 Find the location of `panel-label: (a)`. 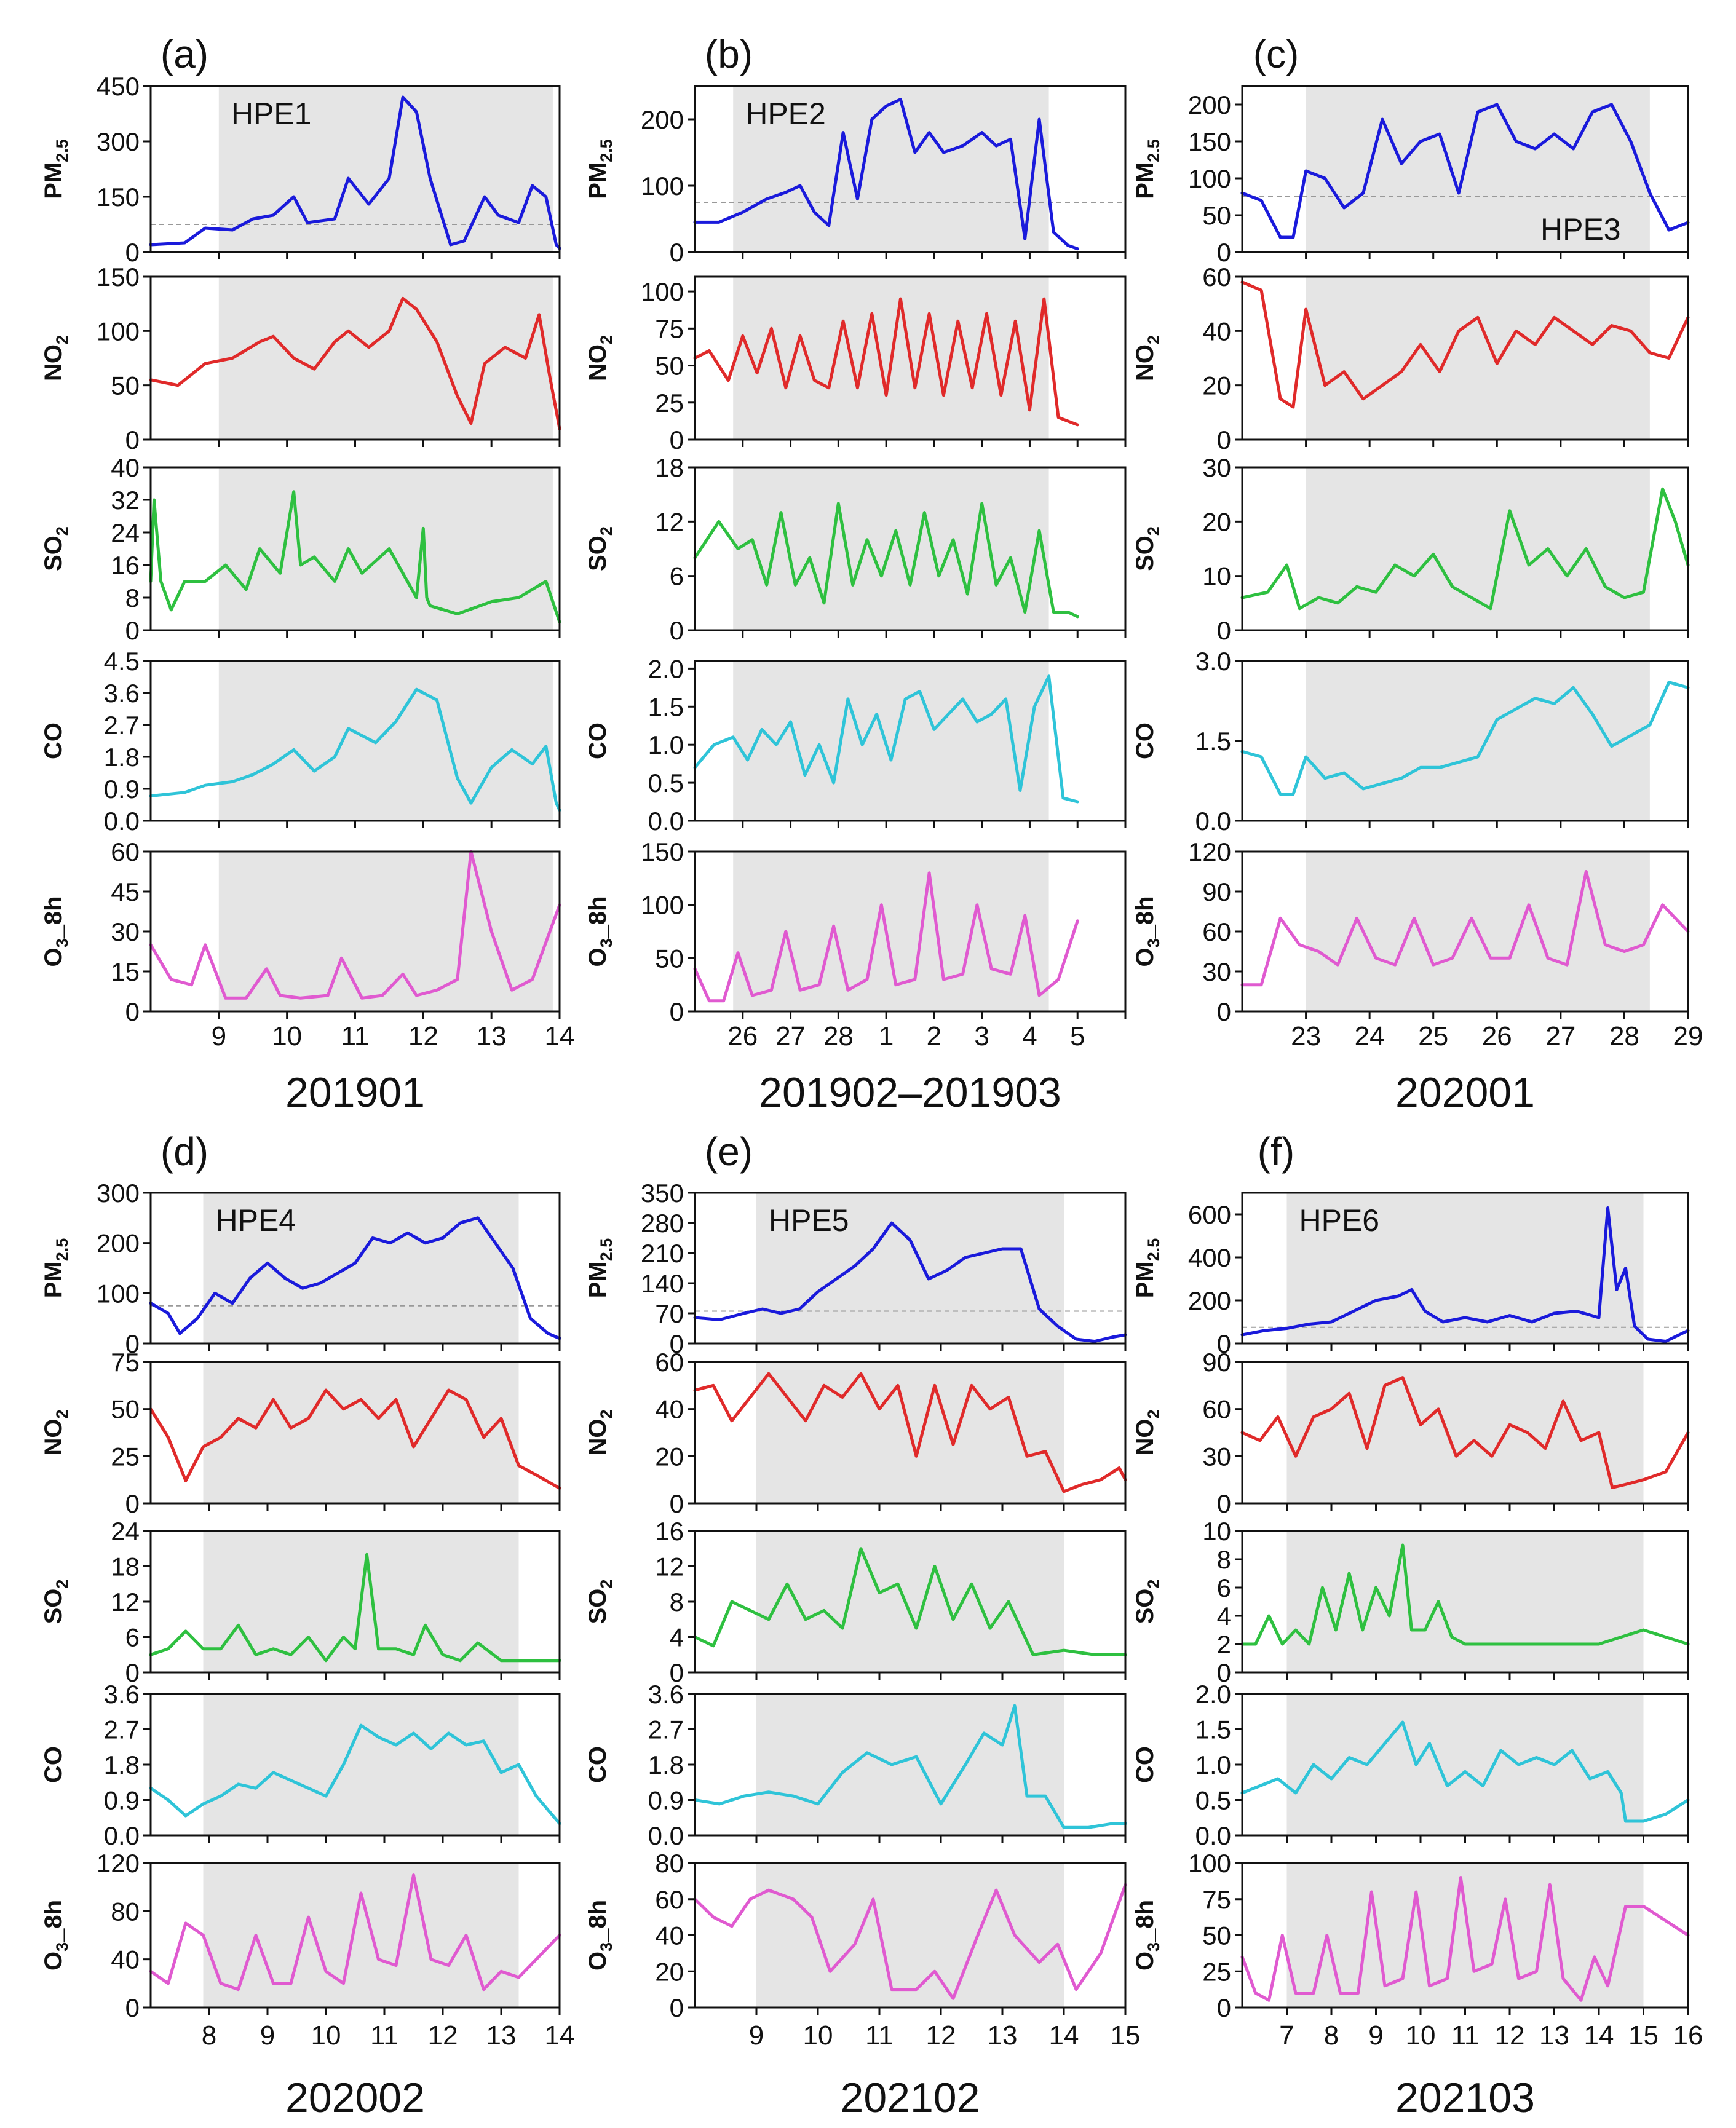

panel-label: (a) is located at coordinates (184, 54).